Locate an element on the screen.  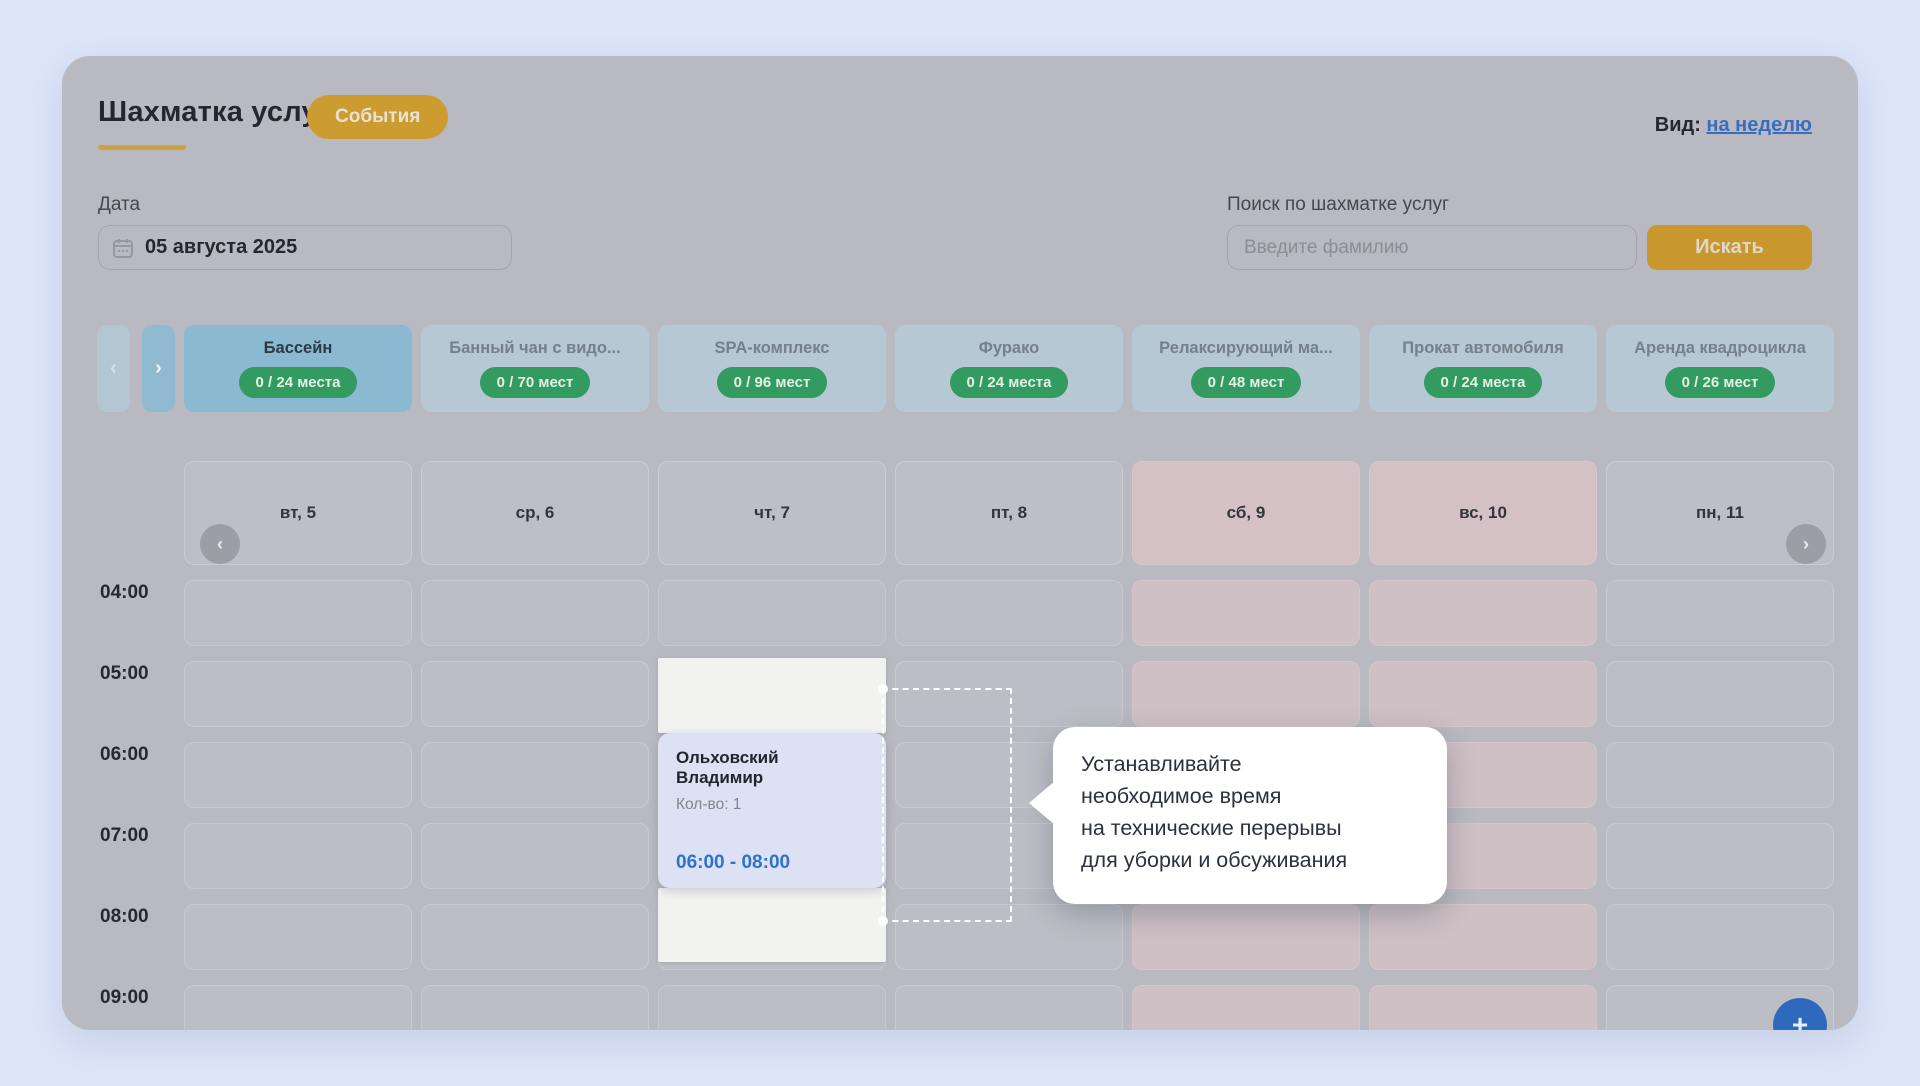
service-tab: Релаксирующий ма... 0 / 48 мест is located at coordinates (1246, 368).